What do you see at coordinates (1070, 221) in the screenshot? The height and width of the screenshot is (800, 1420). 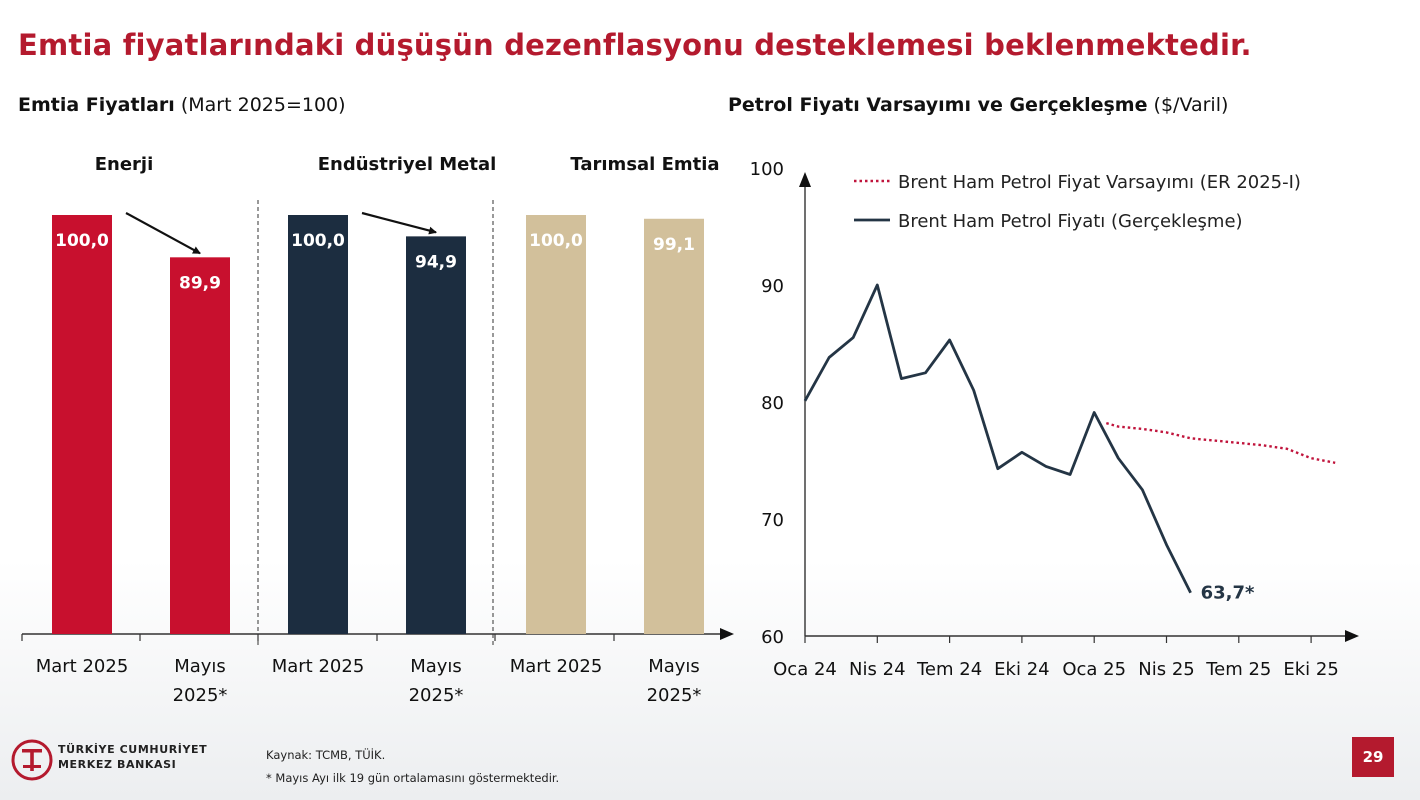 I see `legend-actual-label: Brent Ham Petrol Fiyatı (Gerçekleşme)` at bounding box center [1070, 221].